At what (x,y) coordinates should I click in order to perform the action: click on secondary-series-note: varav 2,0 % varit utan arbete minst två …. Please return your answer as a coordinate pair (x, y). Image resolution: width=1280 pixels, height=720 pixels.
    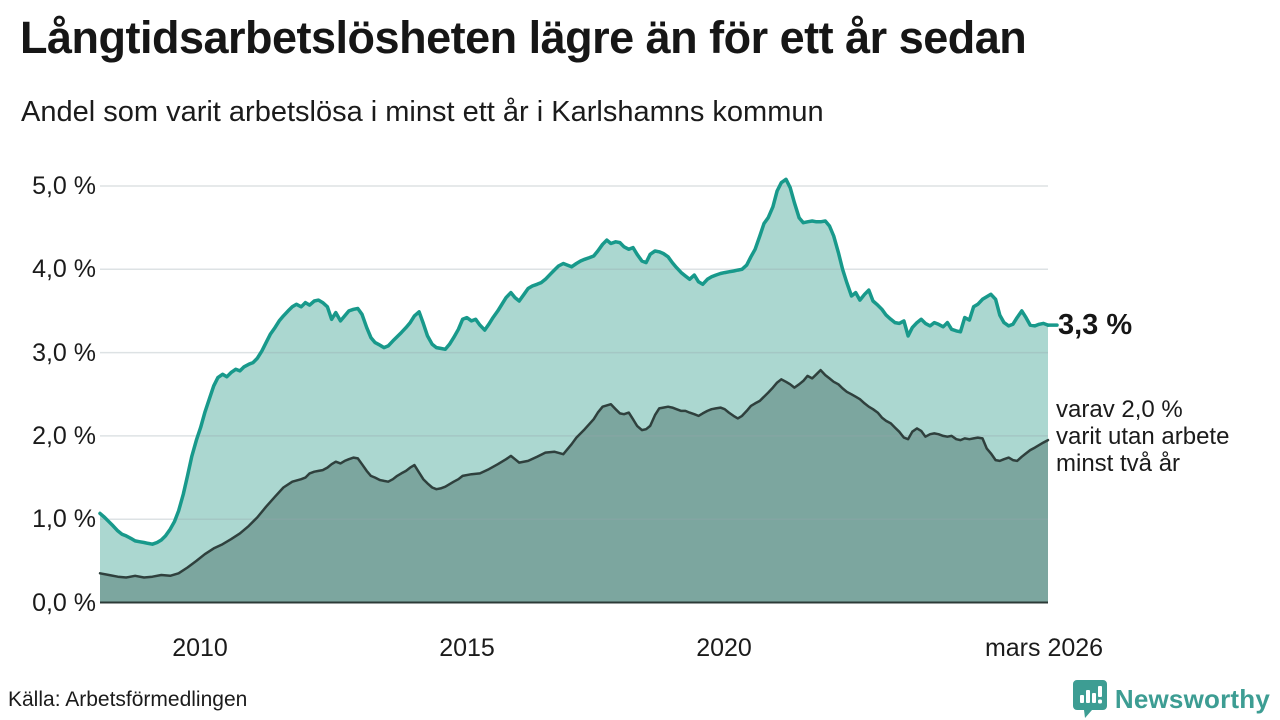
    Looking at the image, I should click on (1142, 436).